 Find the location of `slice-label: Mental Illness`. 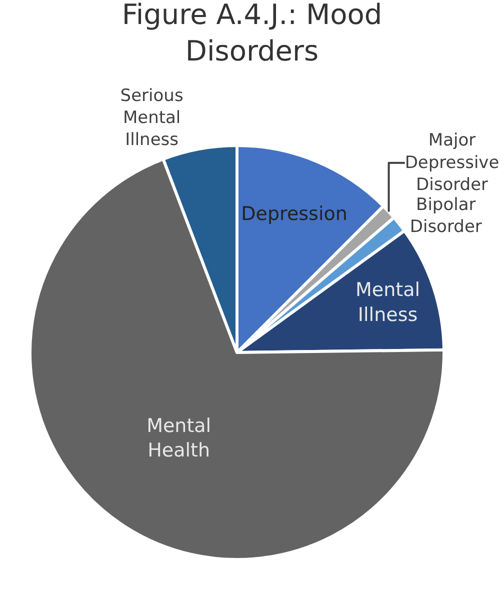

slice-label: Mental Illness is located at coordinates (388, 302).